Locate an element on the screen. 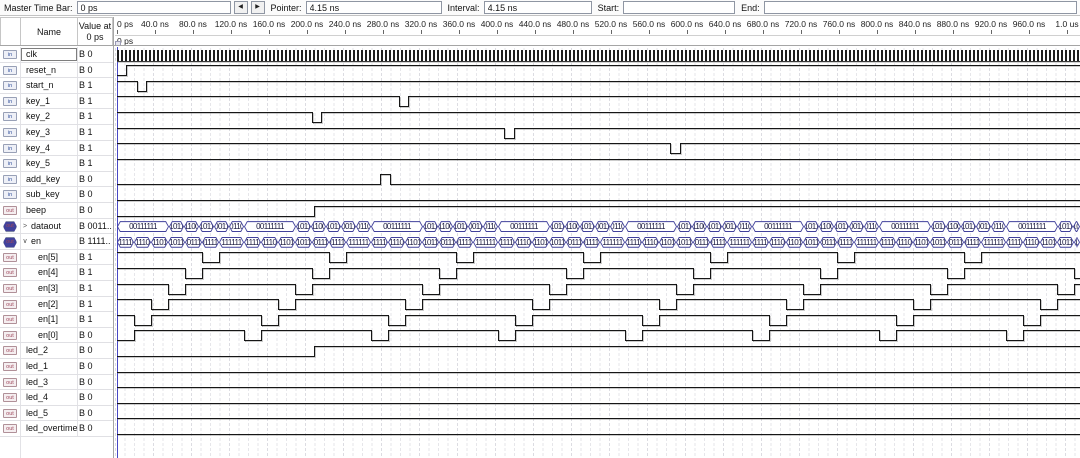 The width and height of the screenshot is (1080, 458). name-column-label: Name is located at coordinates (48, 31).